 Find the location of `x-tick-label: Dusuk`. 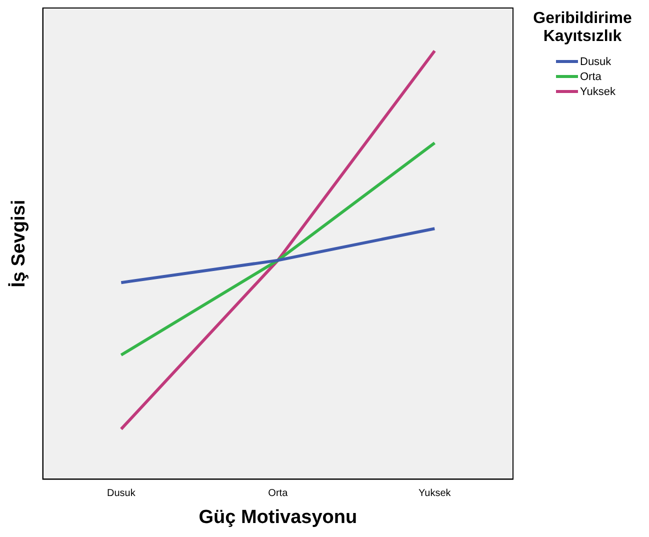

x-tick-label: Dusuk is located at coordinates (121, 493).